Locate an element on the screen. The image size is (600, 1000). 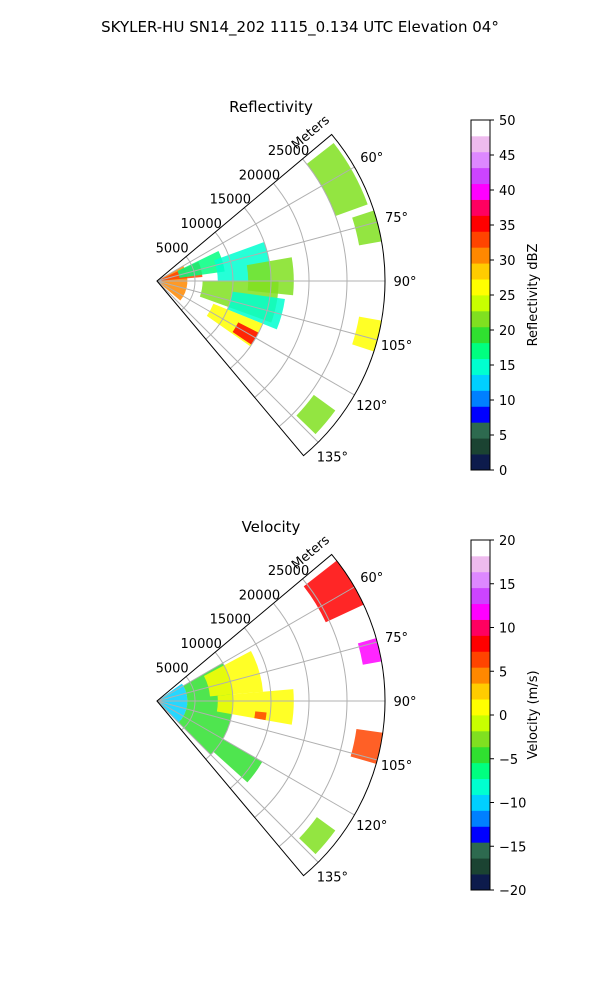
colorbar: 0 5 10 15 20 25 30 35 40 45 50 Reflectivity dBZ is located at coordinates (505, 296).